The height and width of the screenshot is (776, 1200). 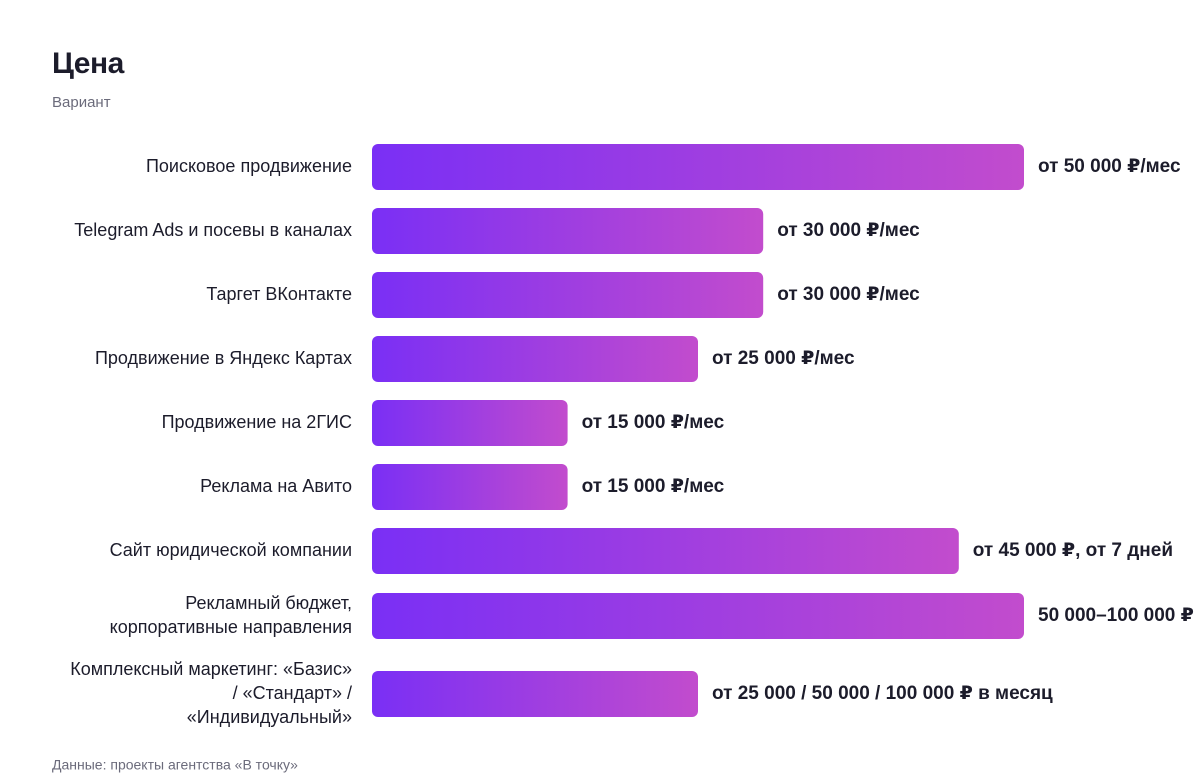 What do you see at coordinates (223, 358) in the screenshot?
I see `category-label: Продвижение в Яндекс Картах` at bounding box center [223, 358].